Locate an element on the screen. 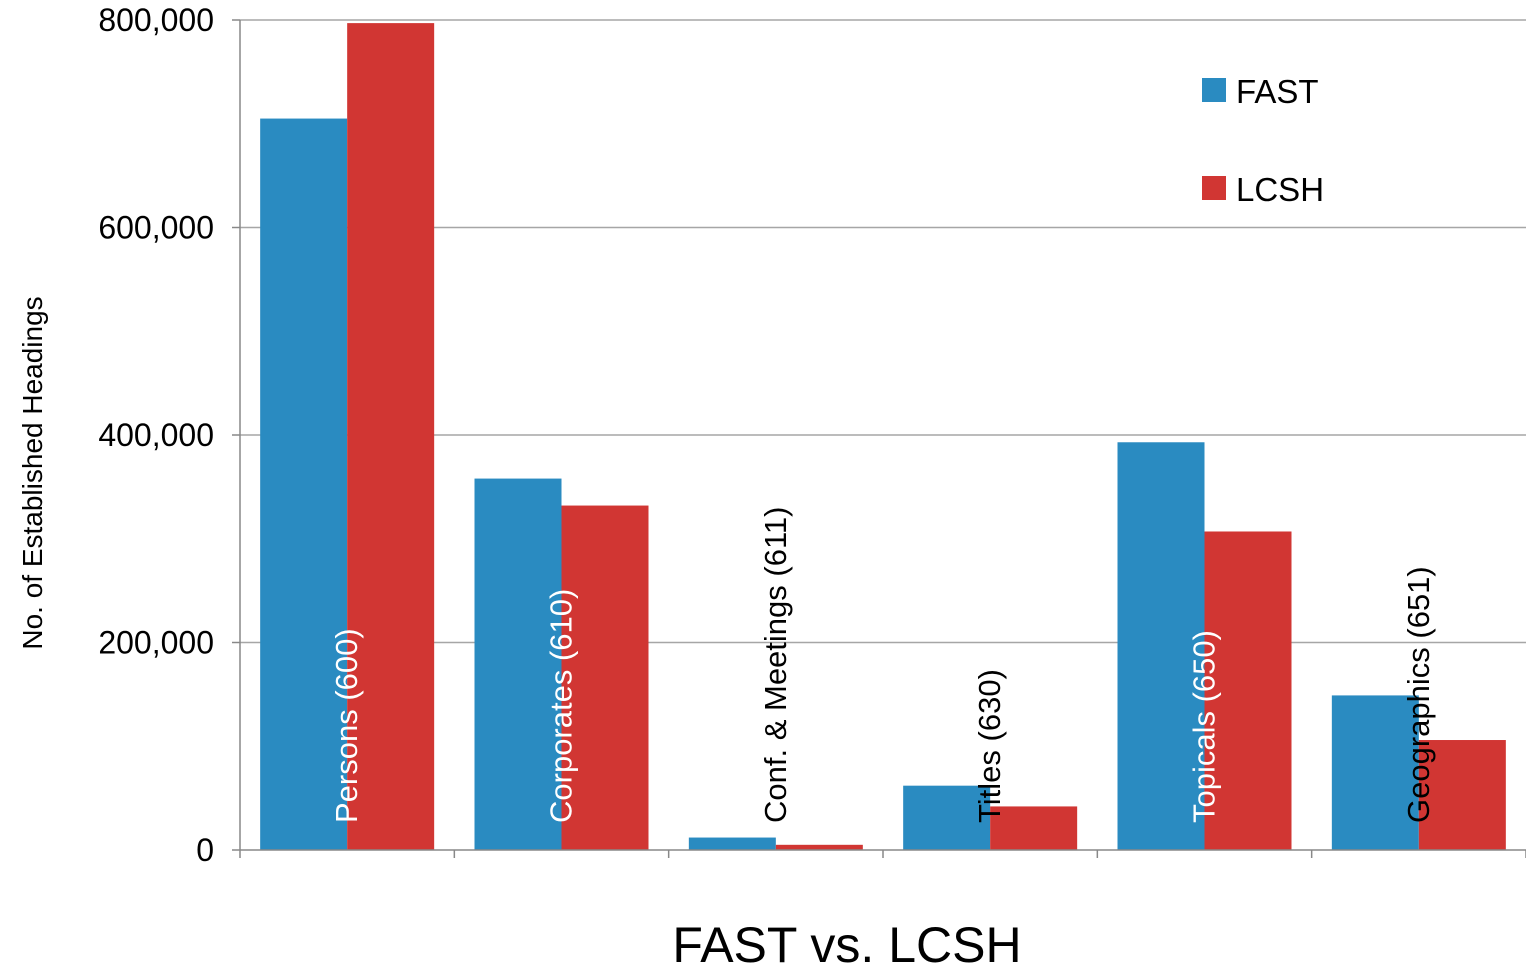 The height and width of the screenshot is (966, 1526). y-tick-label: 600,000 is located at coordinates (156, 228).